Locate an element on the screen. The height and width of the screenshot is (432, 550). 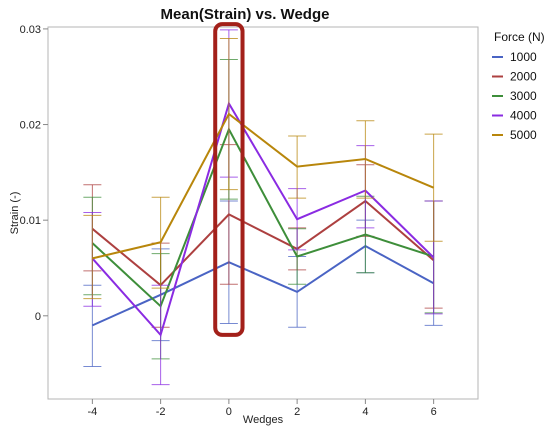
legend: Force (N) 1000 2000 3000 4000 5000 is located at coordinates (518, 86).